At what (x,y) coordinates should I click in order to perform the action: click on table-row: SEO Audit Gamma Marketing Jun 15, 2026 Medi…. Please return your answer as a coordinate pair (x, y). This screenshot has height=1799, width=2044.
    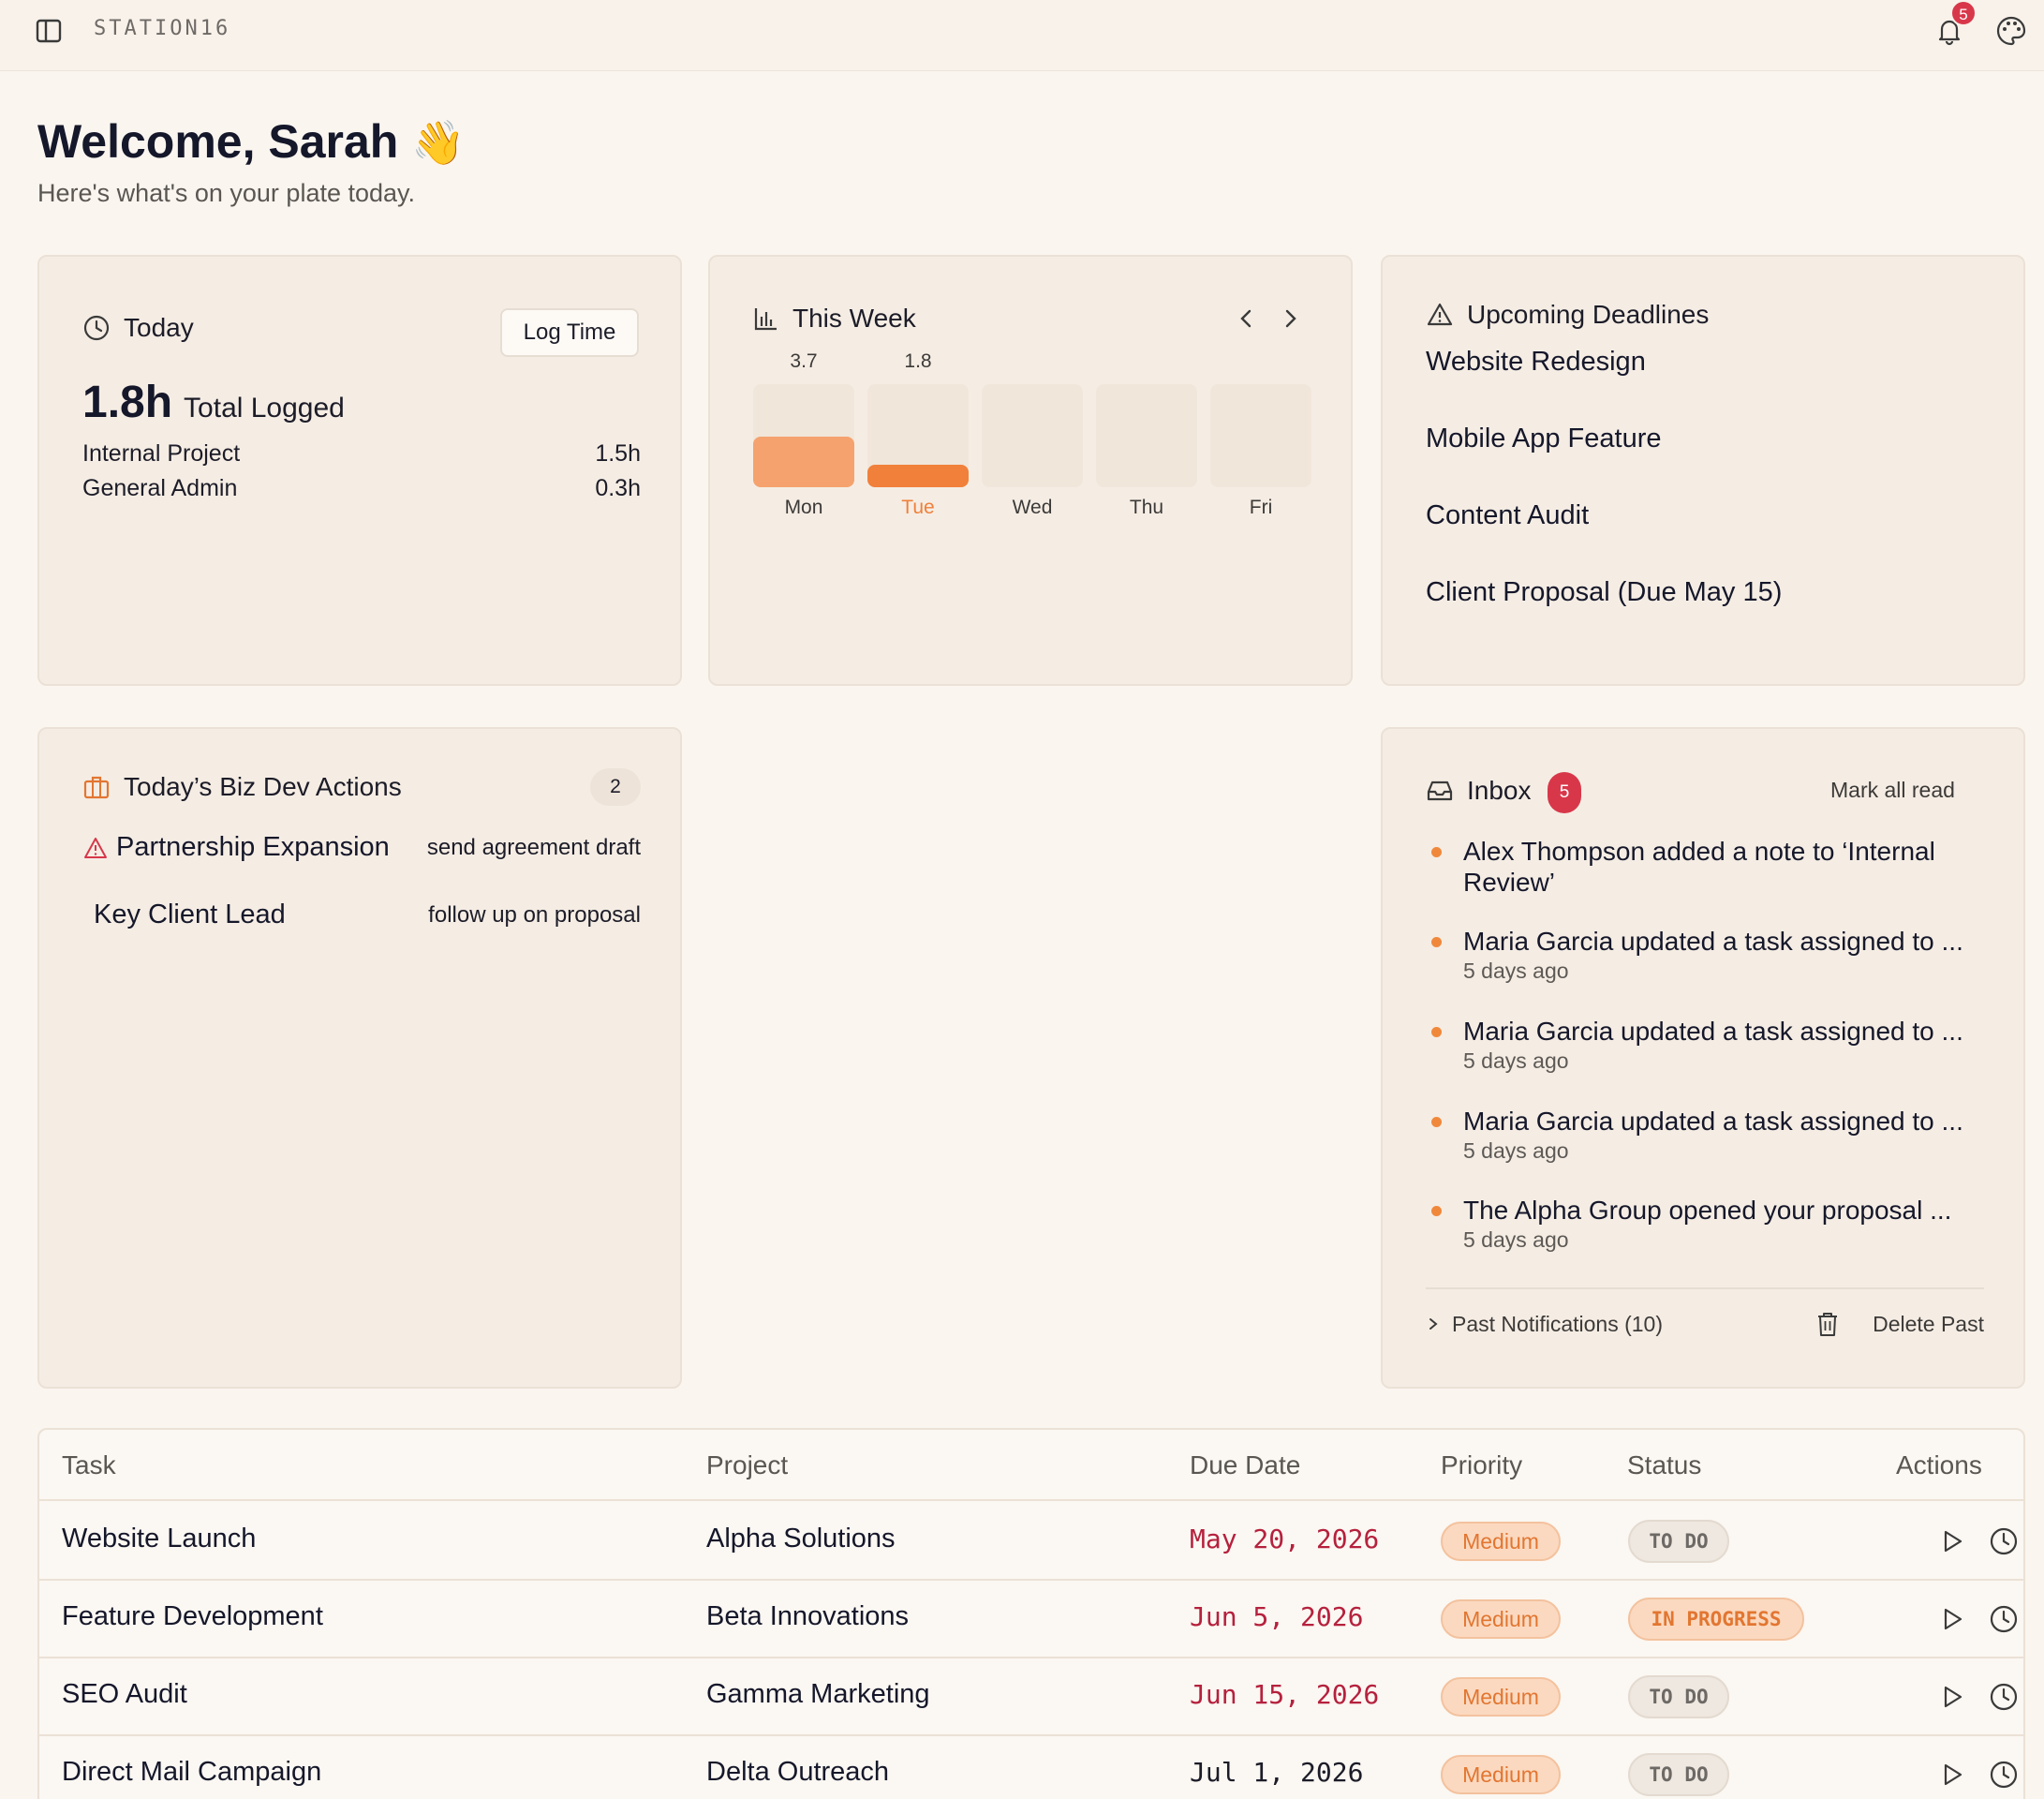
    Looking at the image, I should click on (1031, 1697).